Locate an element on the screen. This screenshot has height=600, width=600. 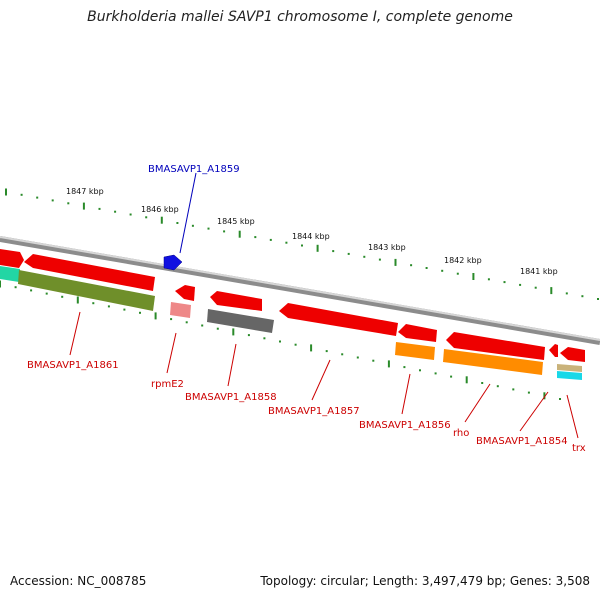
leader-trx is located at coordinates (572, 416).